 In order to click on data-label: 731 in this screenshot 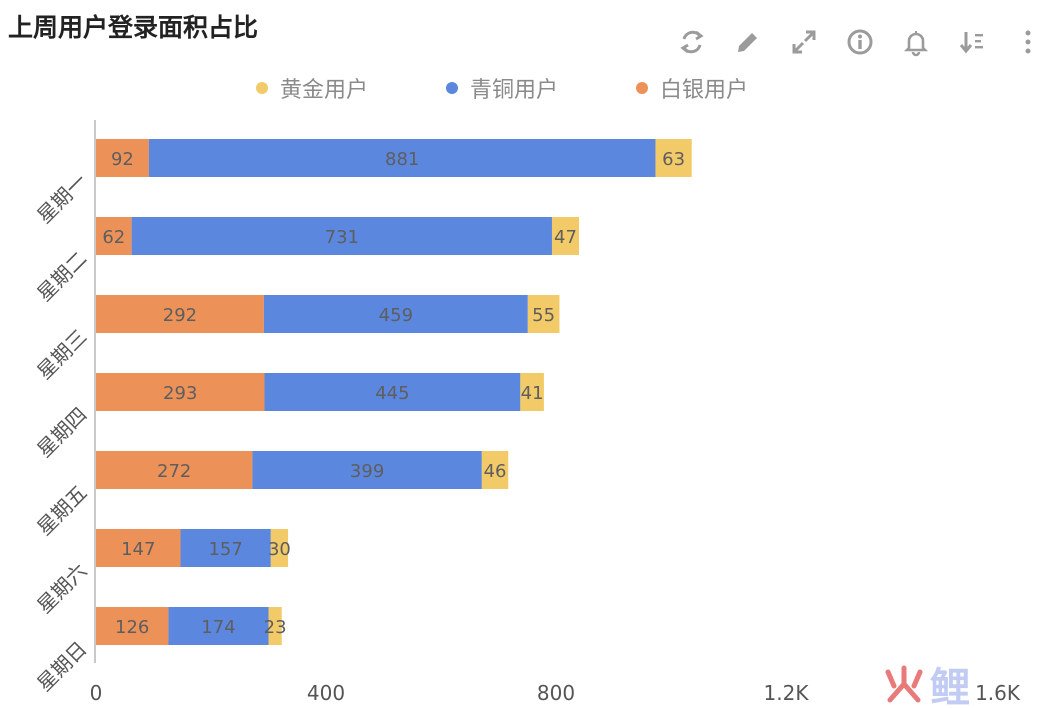, I will do `click(342, 237)`.